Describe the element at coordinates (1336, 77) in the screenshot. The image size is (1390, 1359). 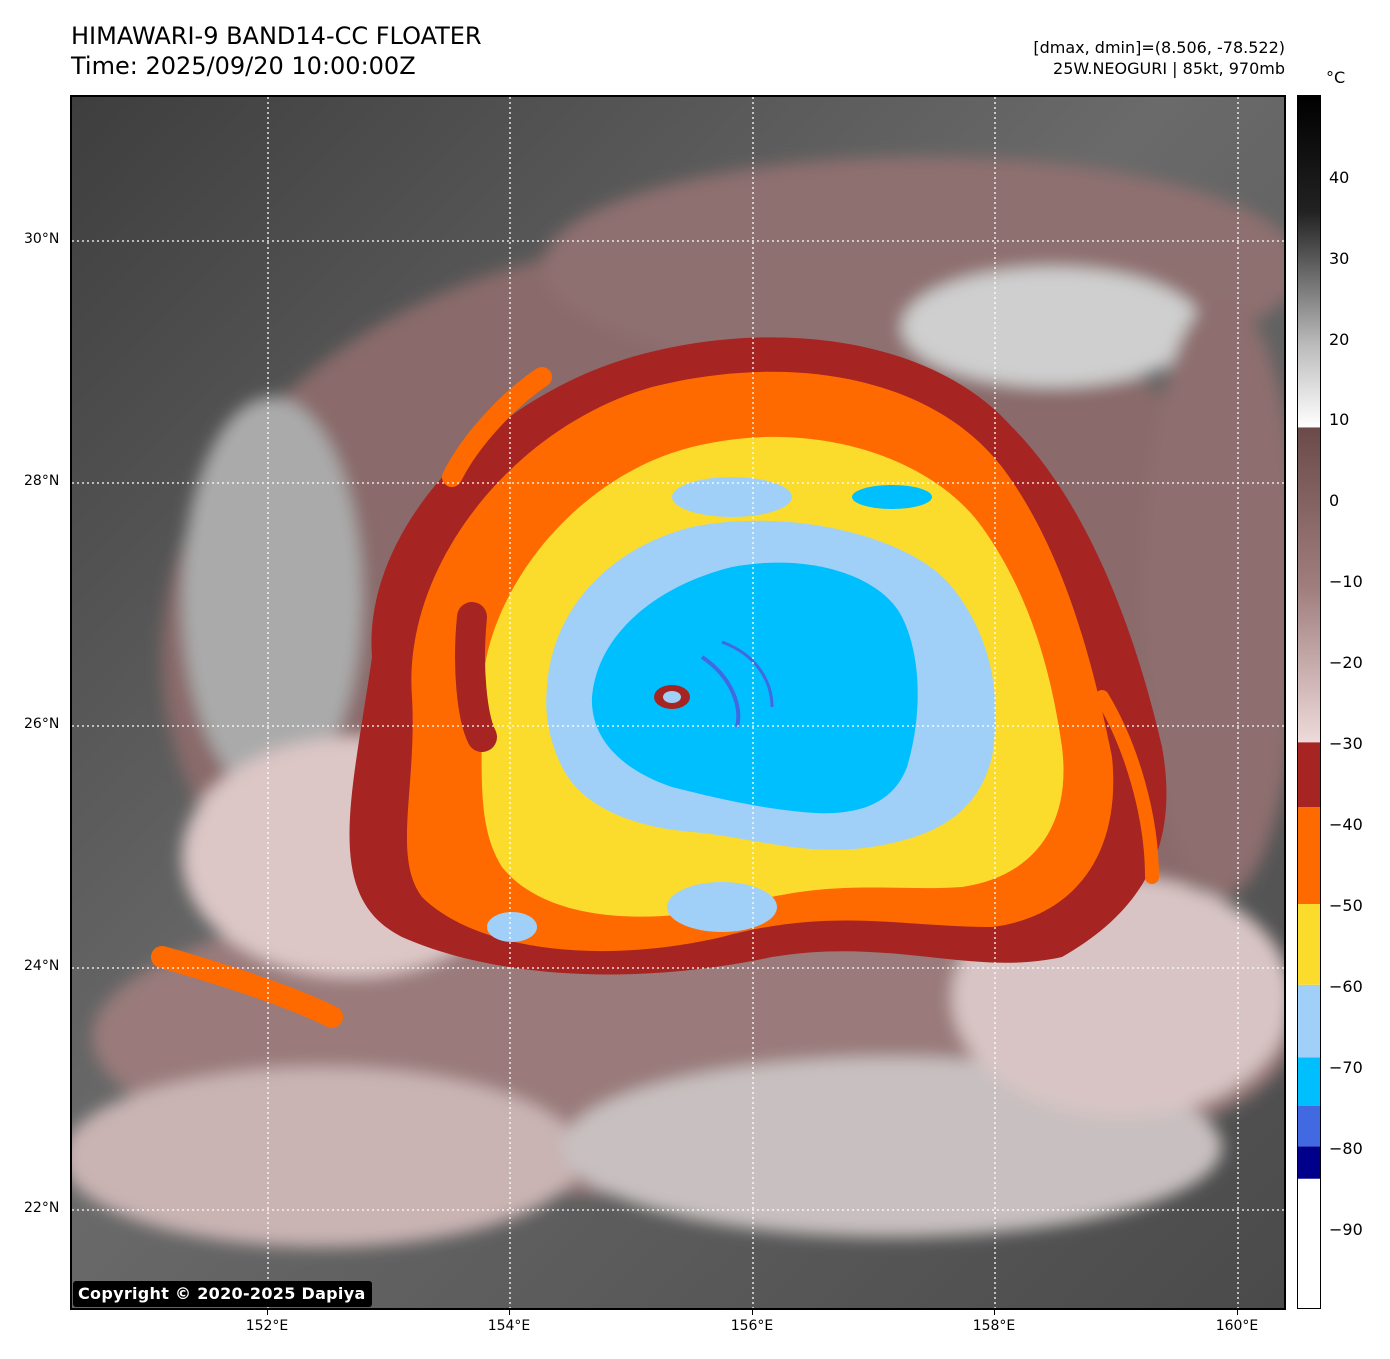
I see `colorbar-unit: °C` at that location.